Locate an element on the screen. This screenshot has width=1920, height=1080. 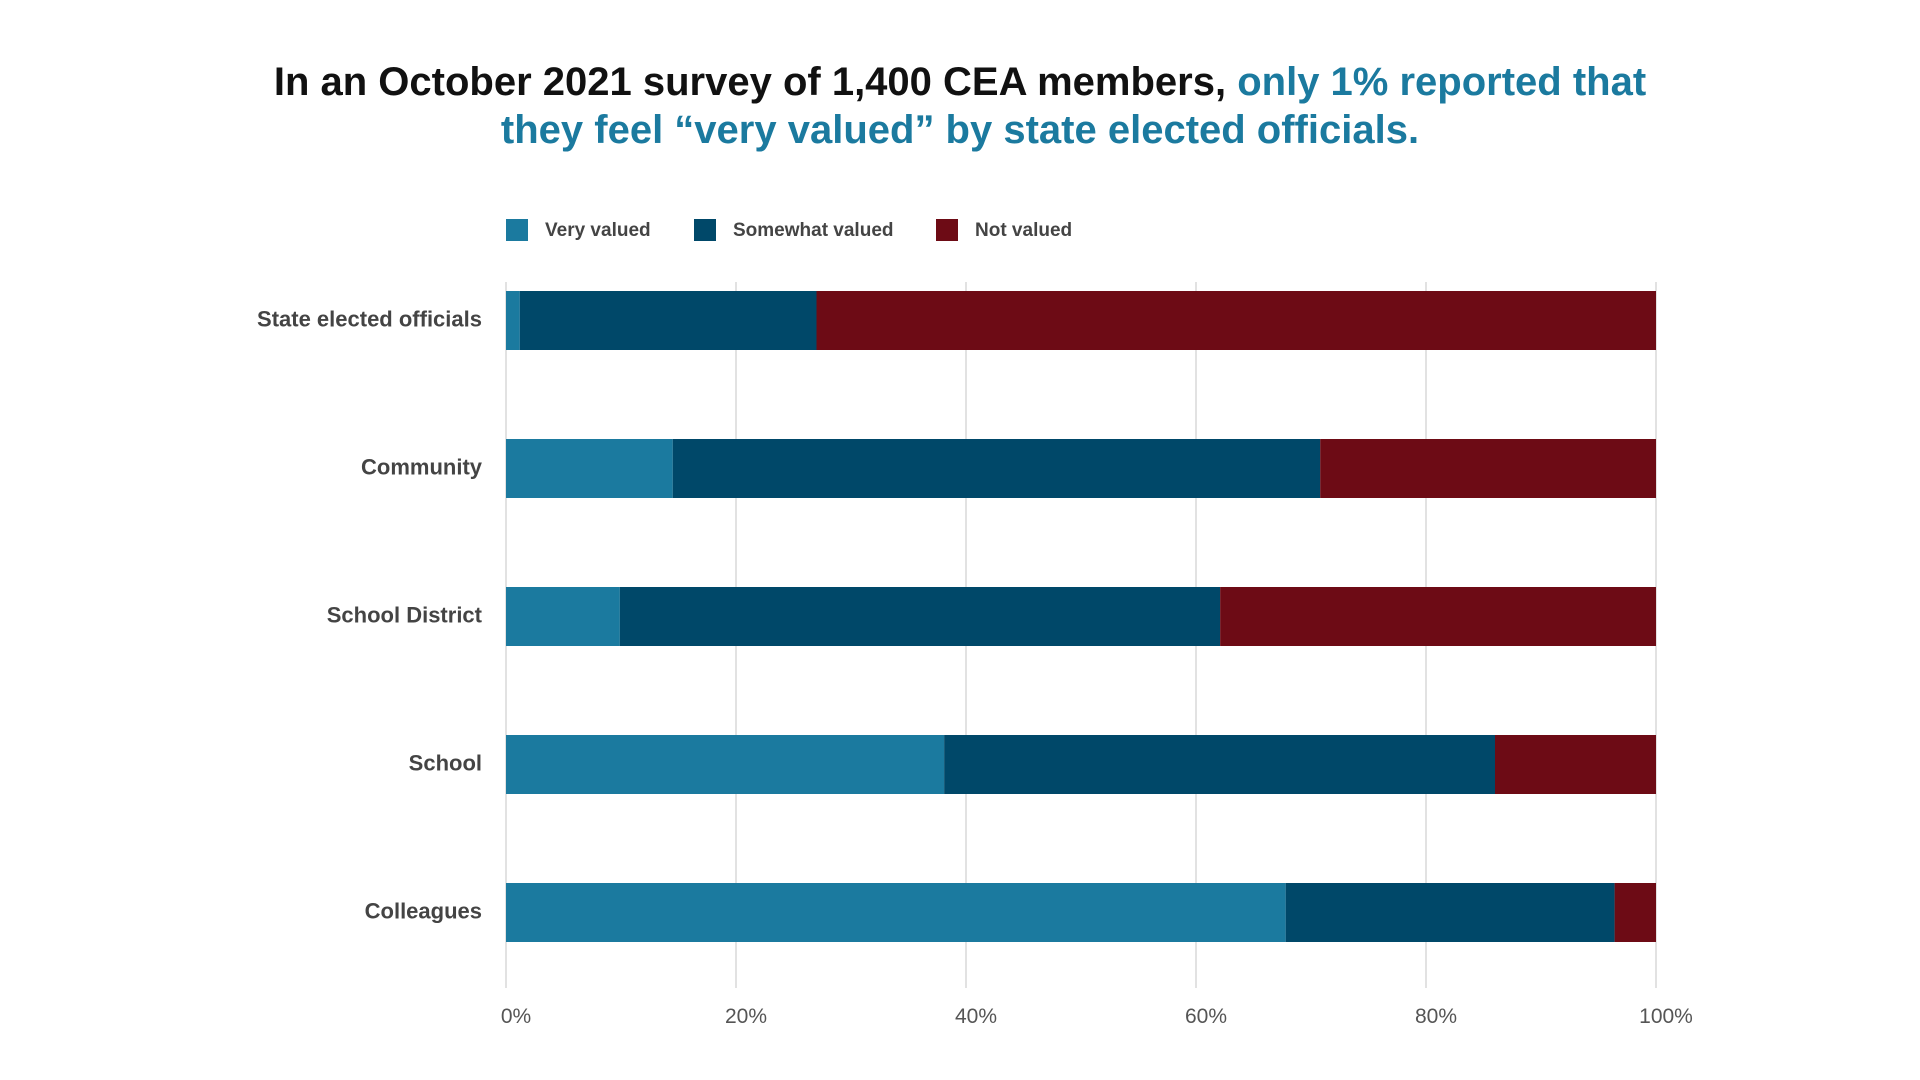
x-tick-label-3: 60% is located at coordinates (1206, 1016).